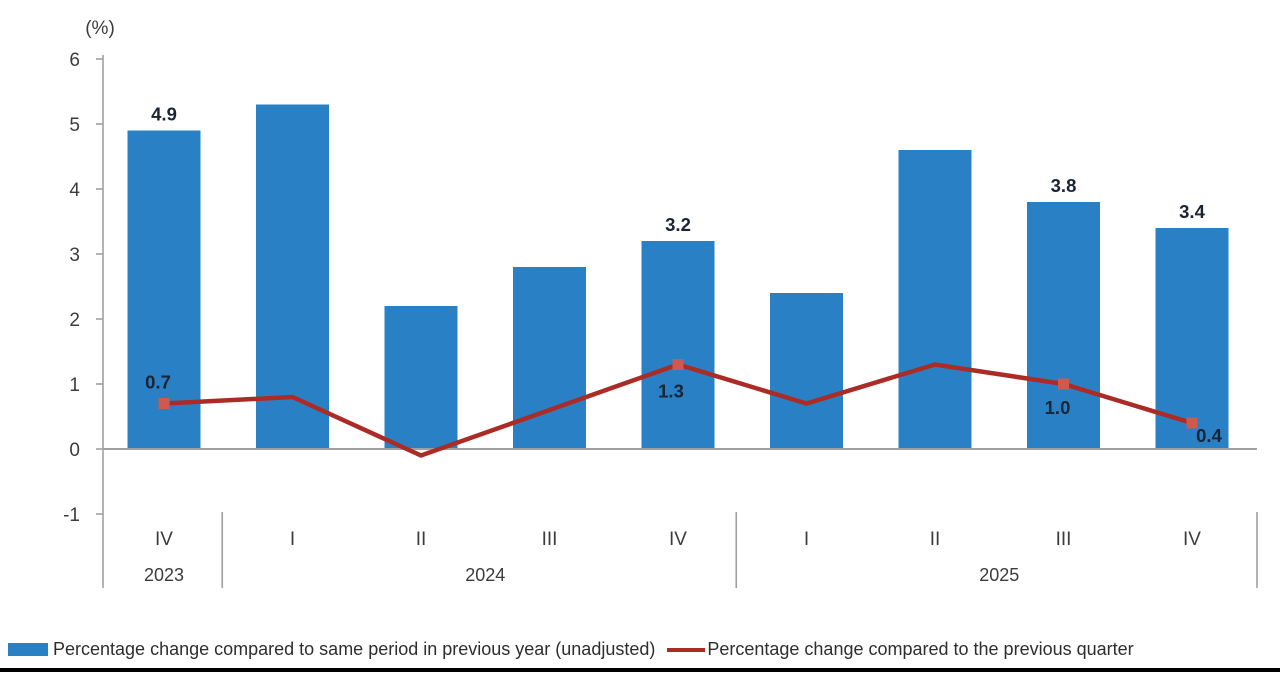  Describe the element at coordinates (485, 575) in the screenshot. I see `x-year-label: 2024` at that location.